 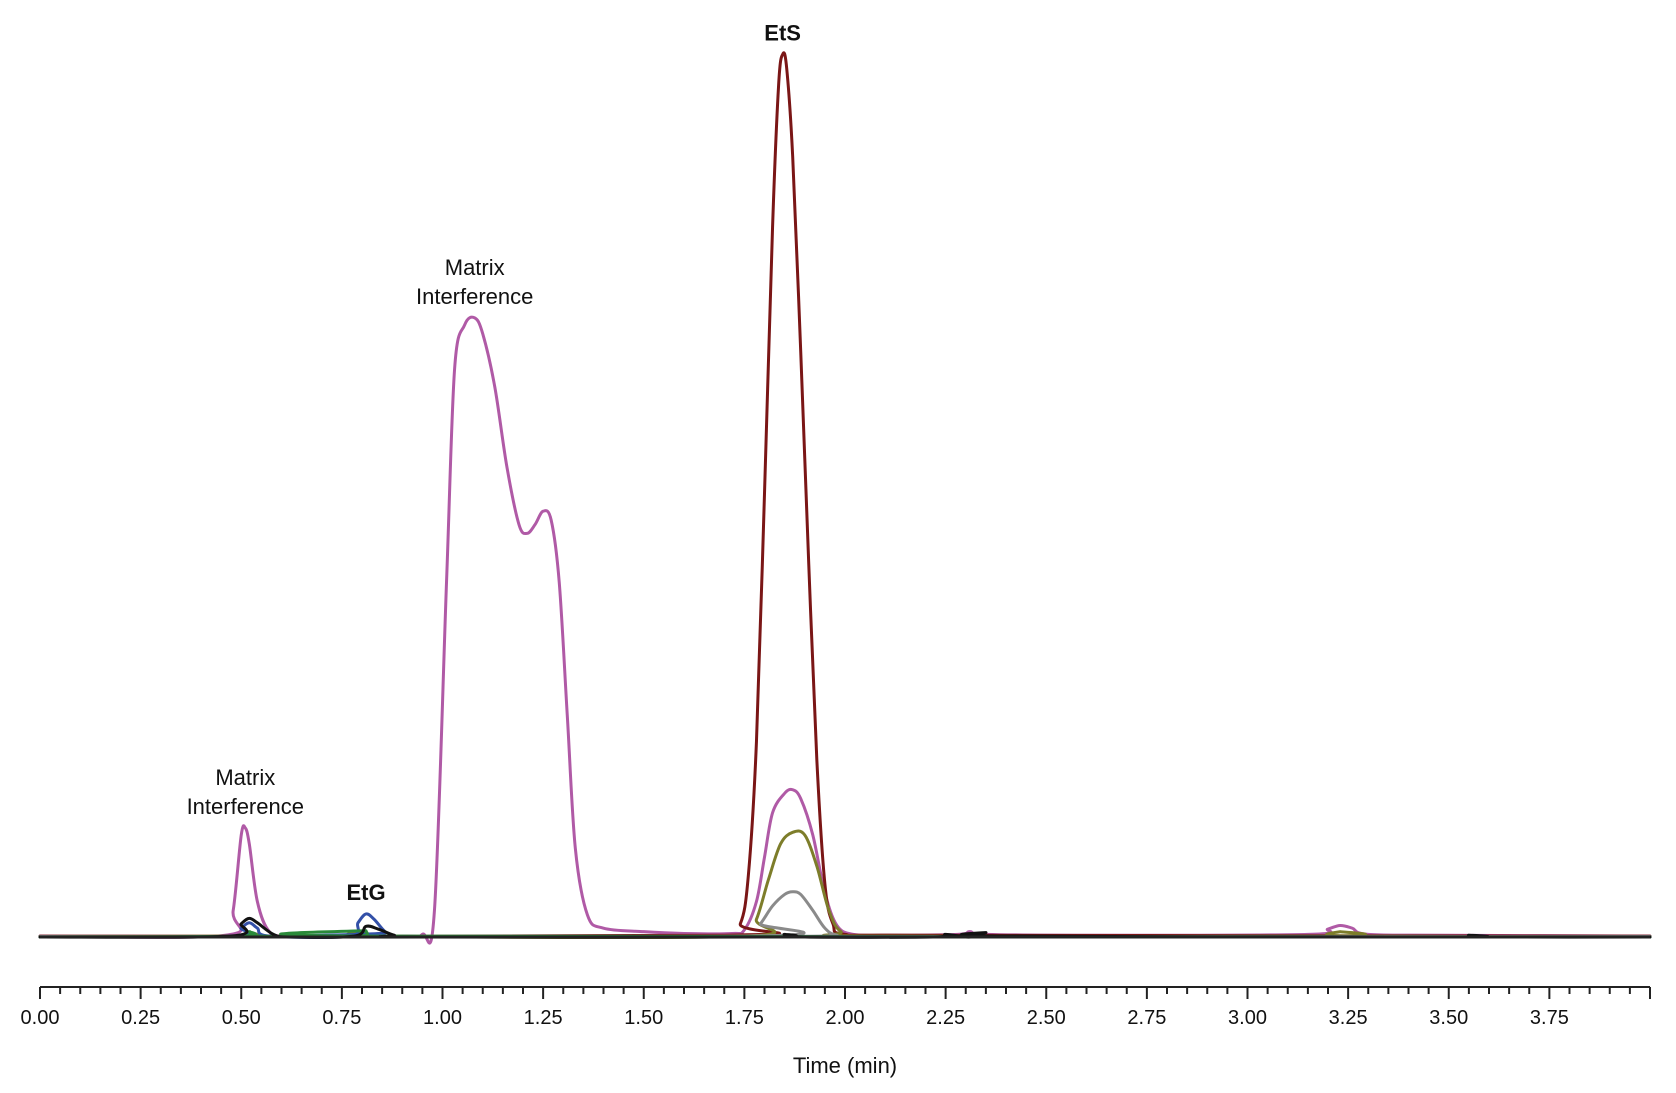 I want to click on peak-annotation: EtG, so click(x=365, y=892).